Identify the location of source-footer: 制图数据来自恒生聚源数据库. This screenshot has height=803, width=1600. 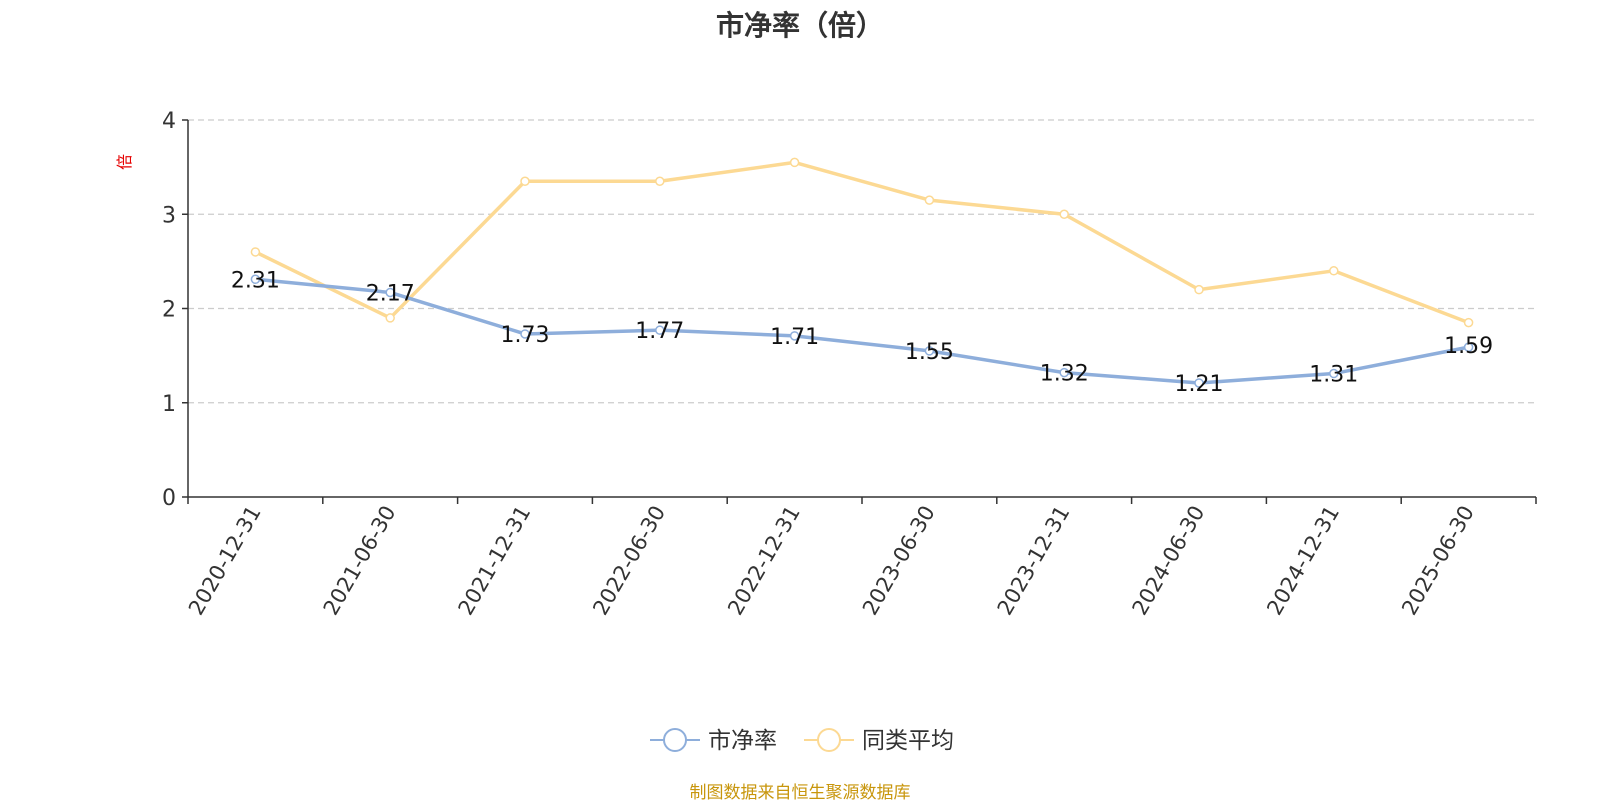
(800, 793).